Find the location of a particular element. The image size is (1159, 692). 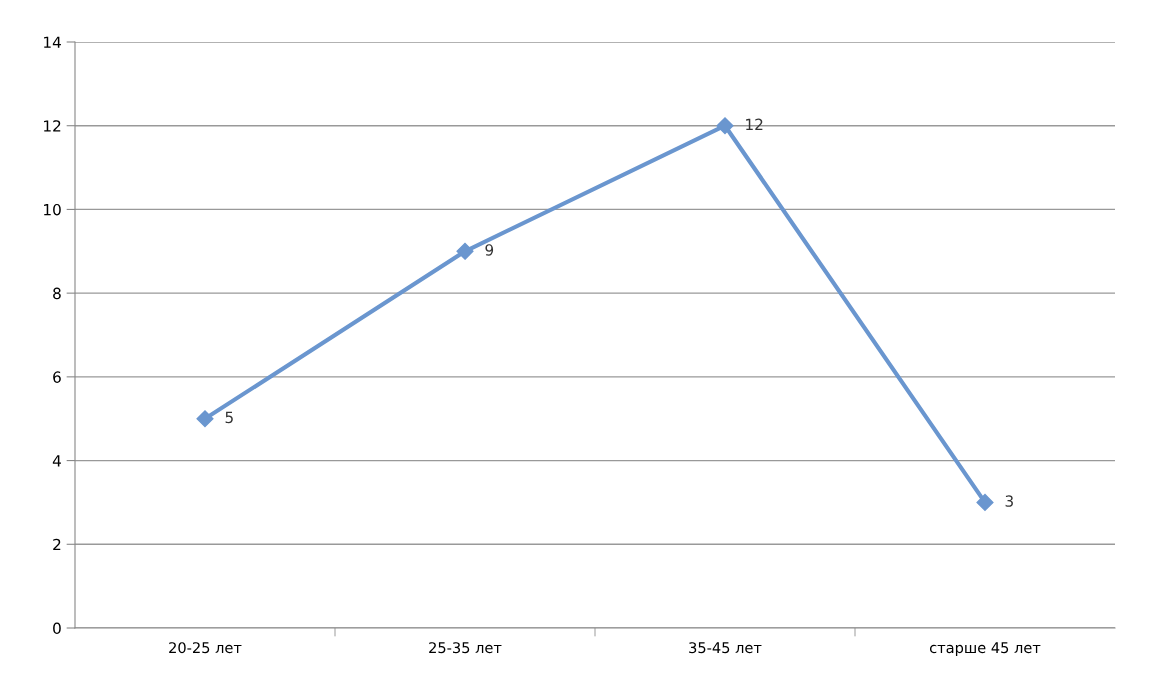

x-tick-label: 20-25 лет is located at coordinates (205, 648).